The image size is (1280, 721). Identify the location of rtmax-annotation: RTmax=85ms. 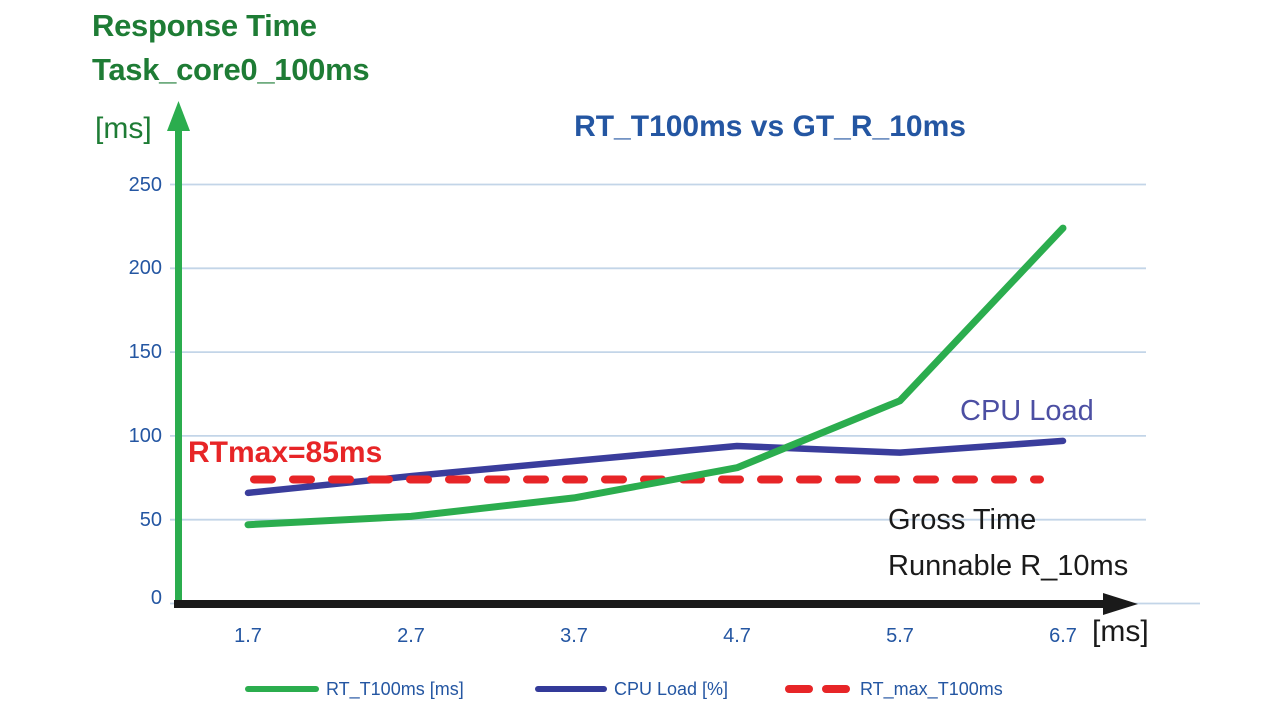
(285, 452).